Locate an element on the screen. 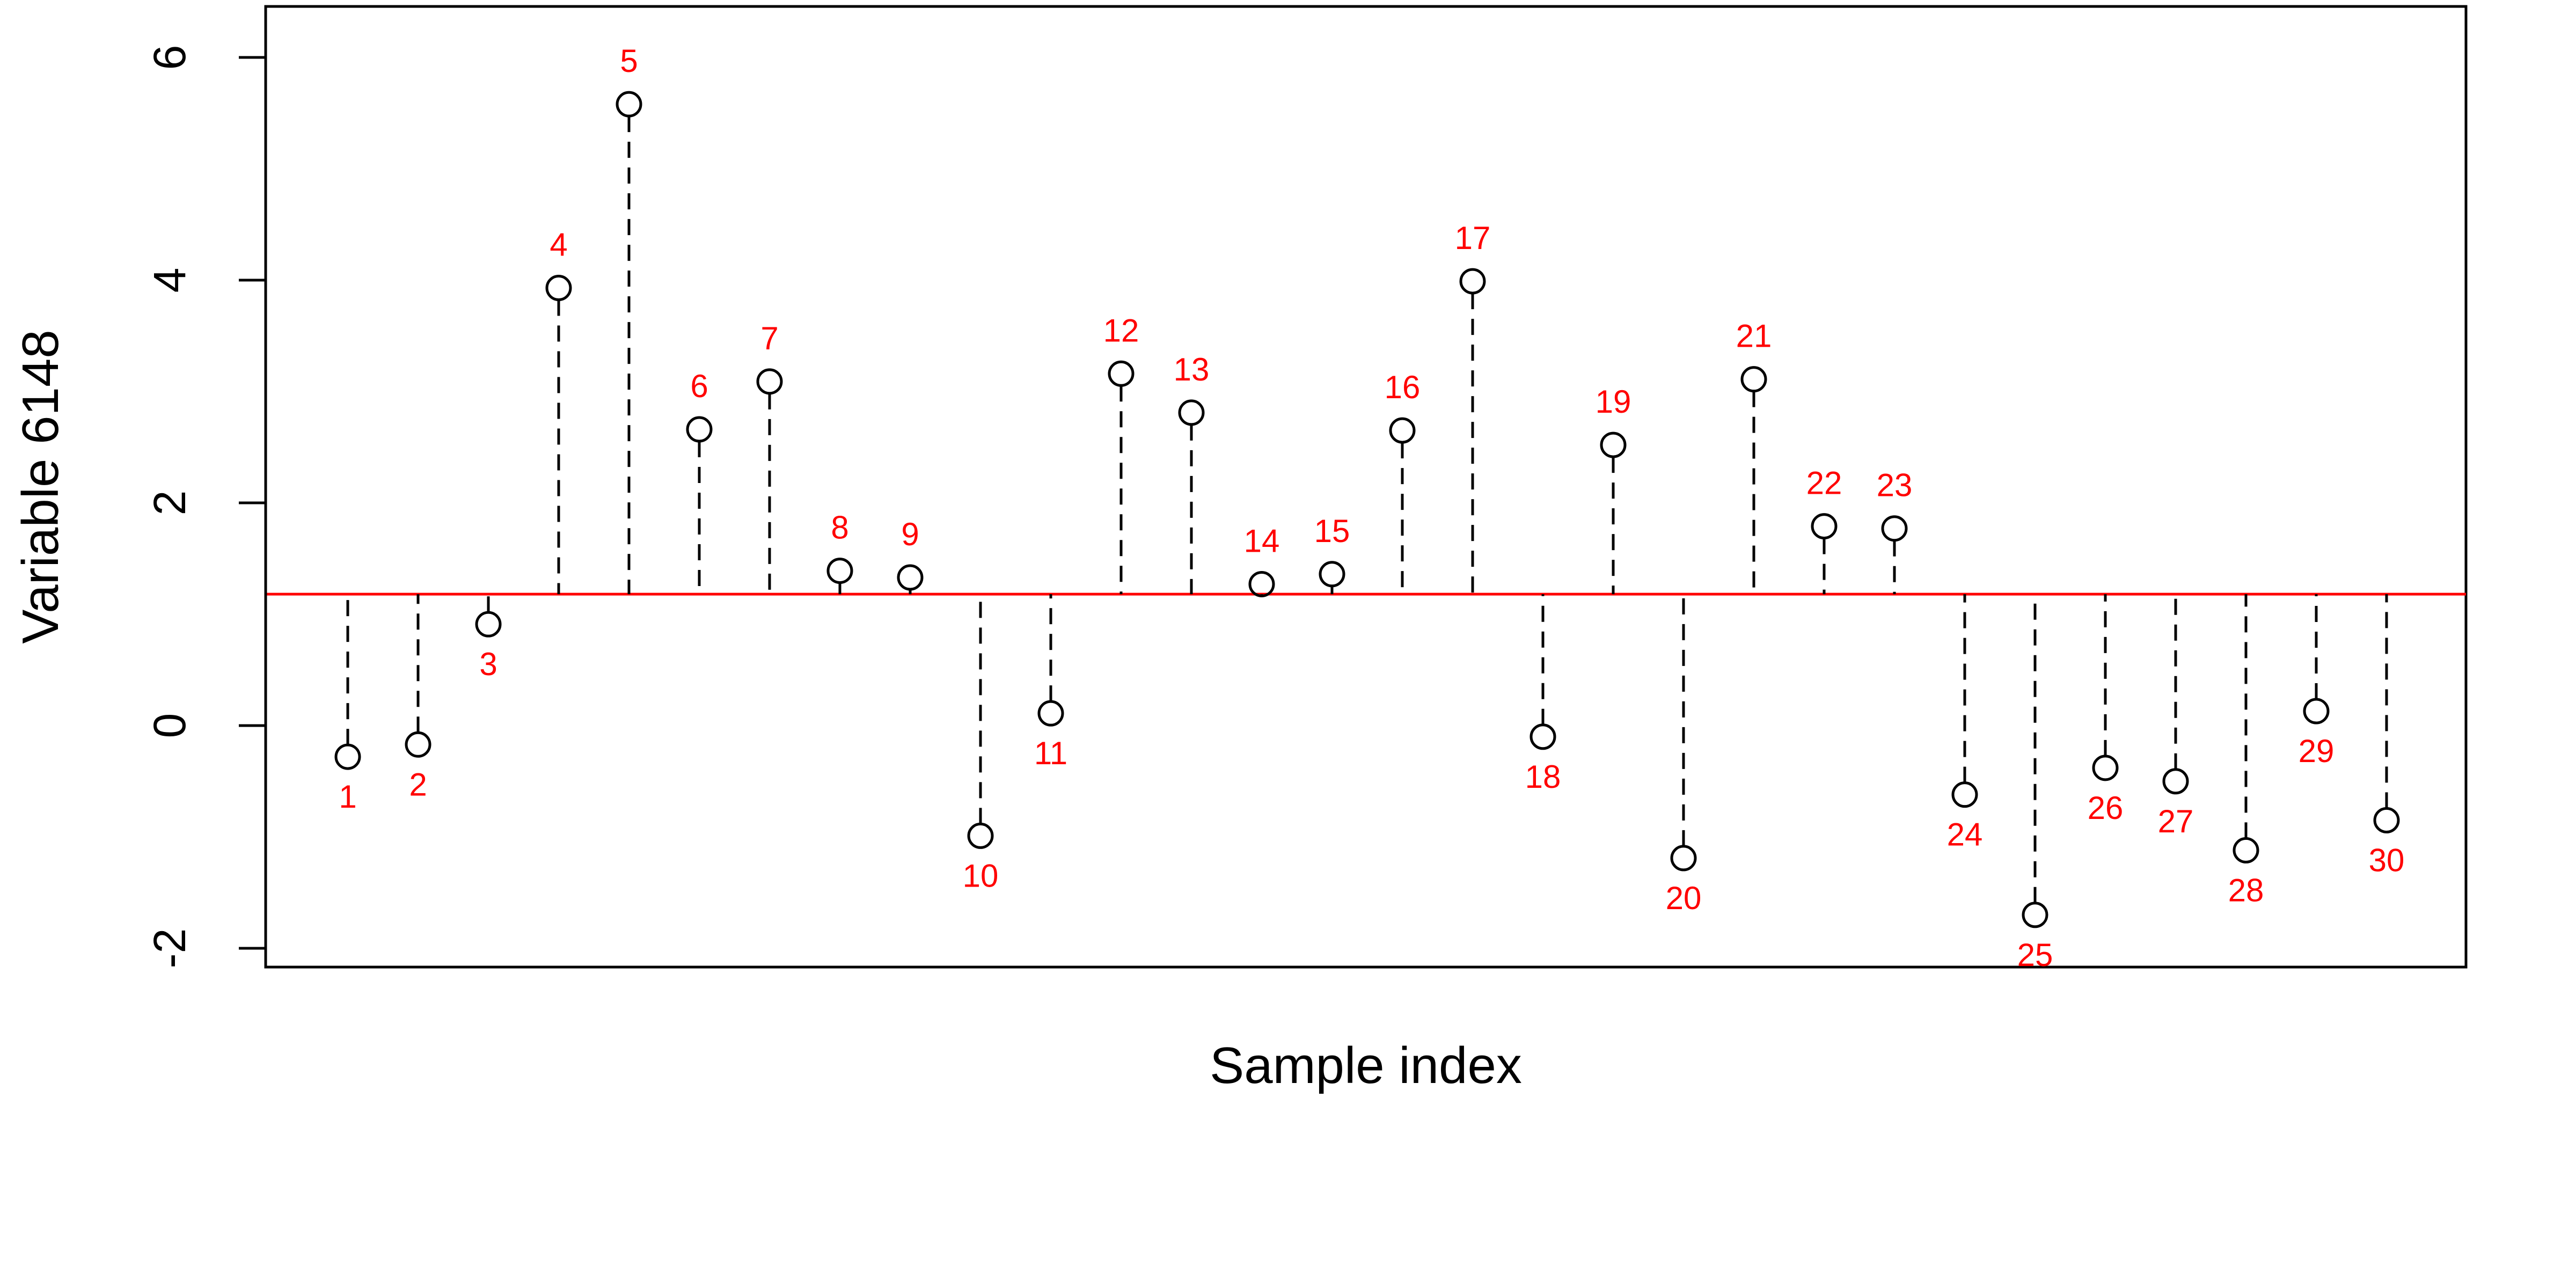  point-label: 6 is located at coordinates (699, 386).